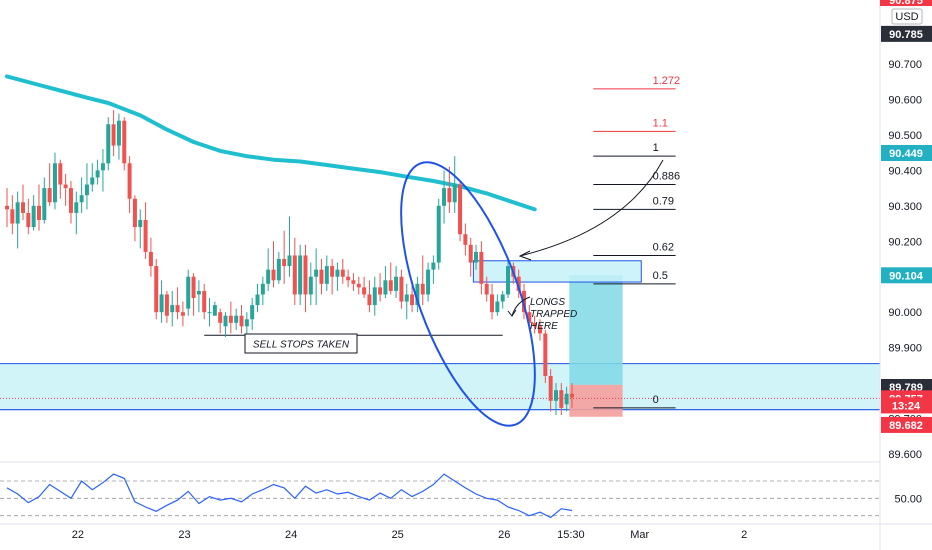 Image resolution: width=932 pixels, height=550 pixels. Describe the element at coordinates (906, 275) in the screenshot. I see `price-tag: 90.104` at that location.